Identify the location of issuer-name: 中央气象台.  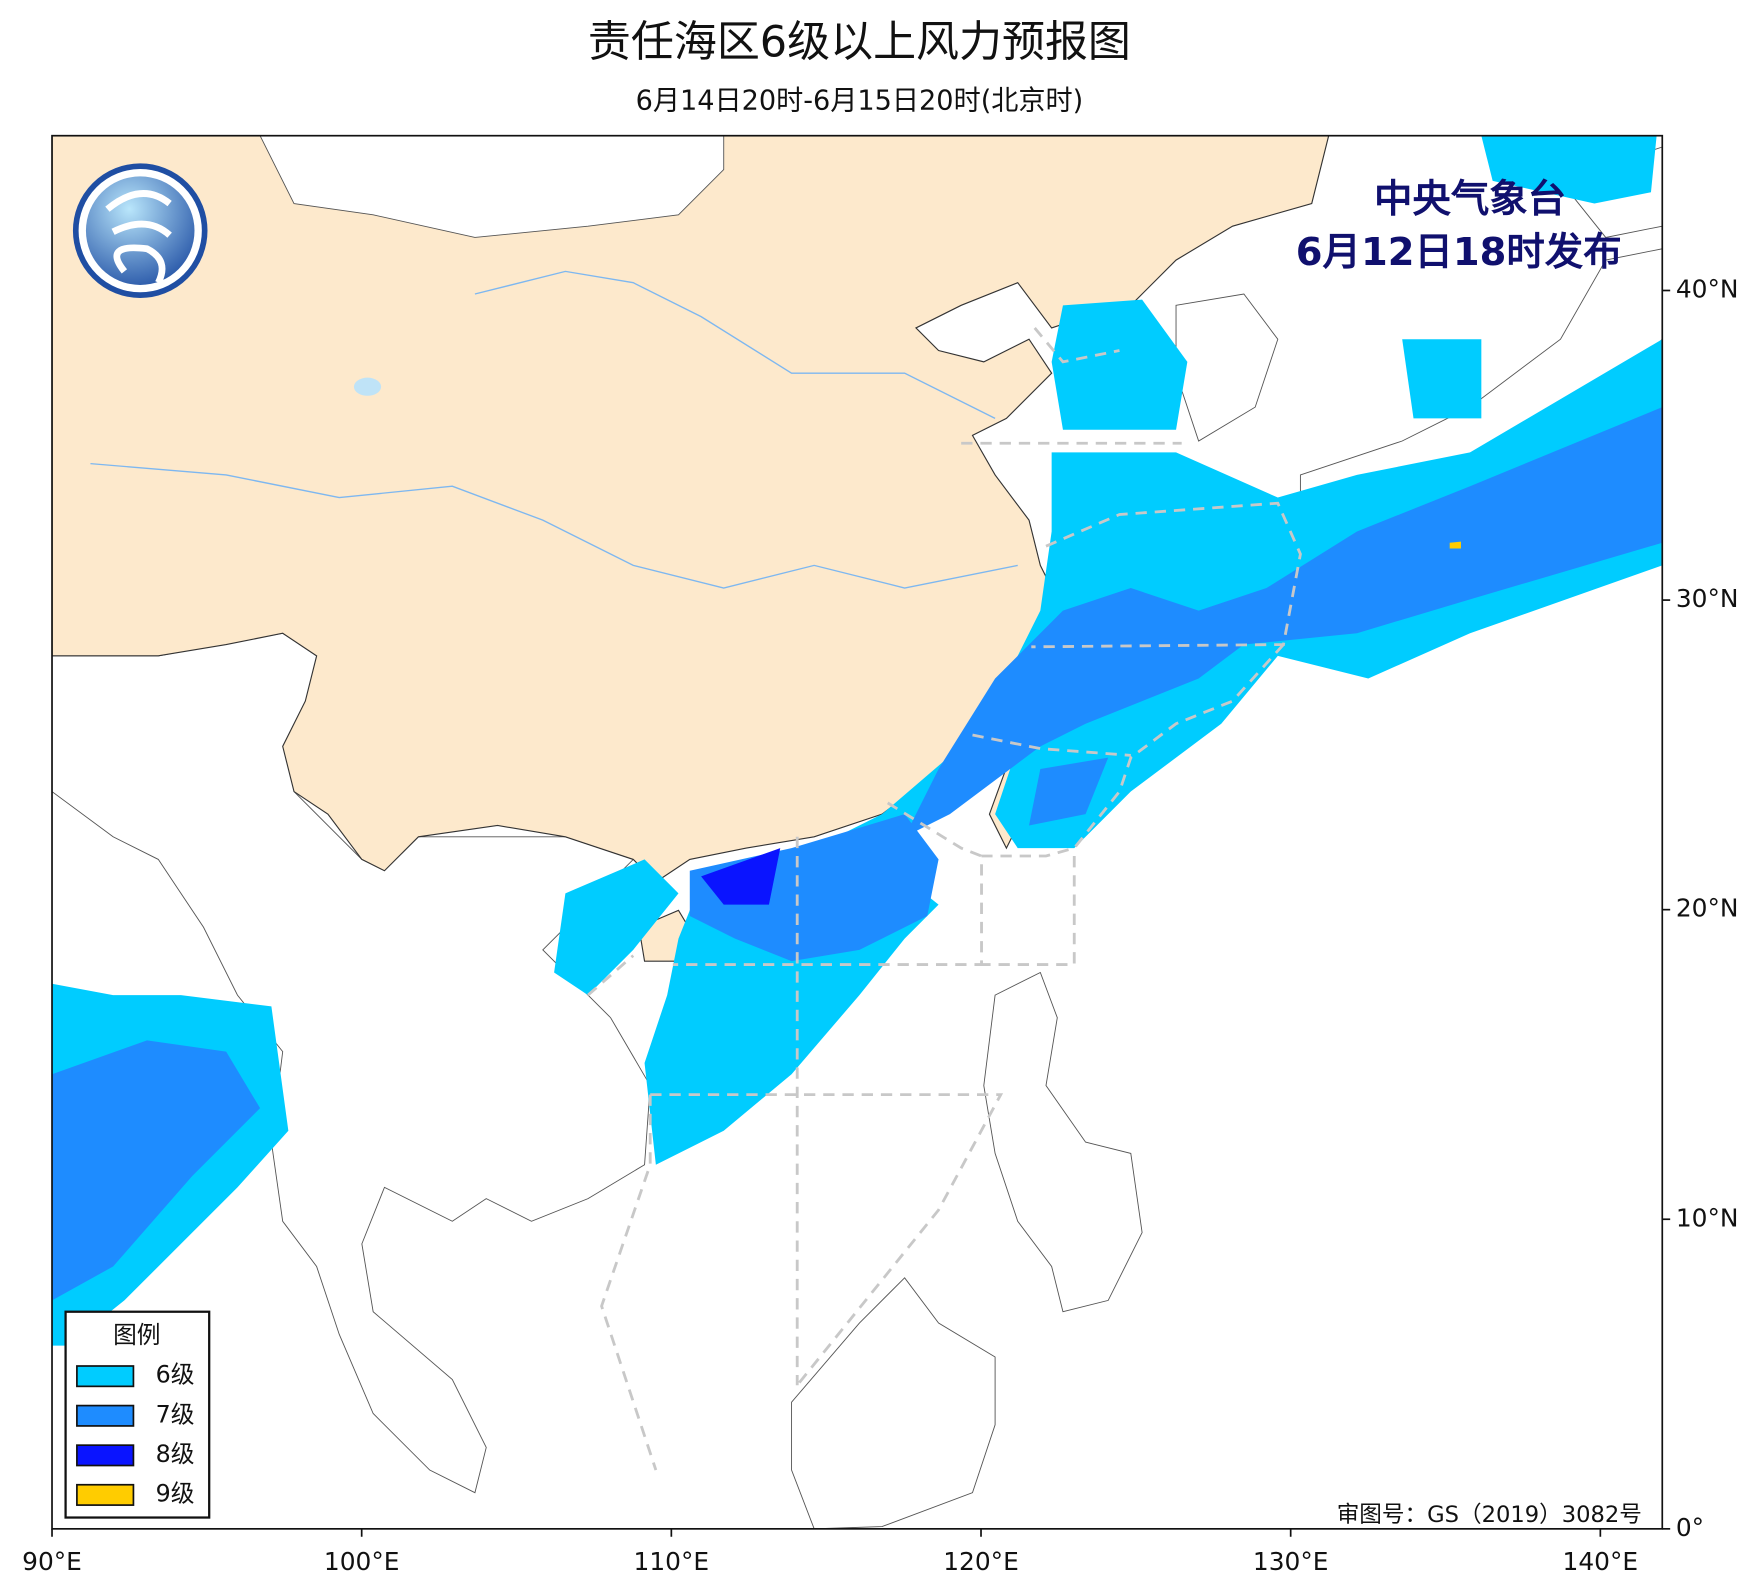
(1470, 199).